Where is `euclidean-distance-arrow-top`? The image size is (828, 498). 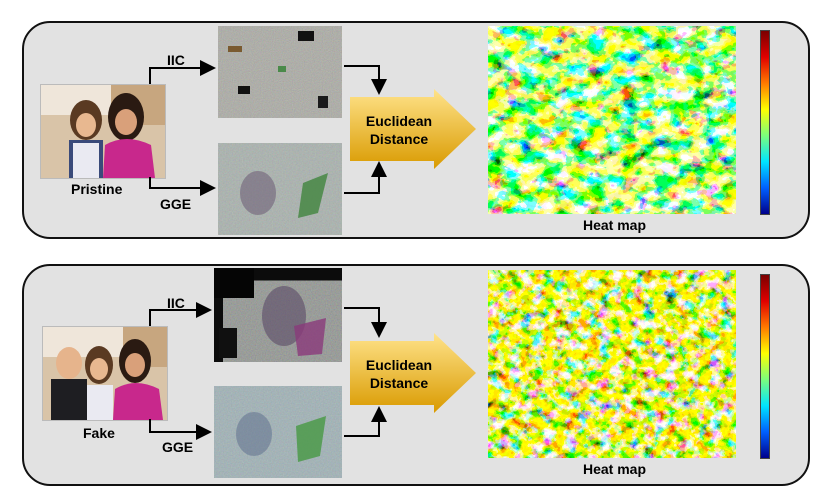 euclidean-distance-arrow-top is located at coordinates (413, 129).